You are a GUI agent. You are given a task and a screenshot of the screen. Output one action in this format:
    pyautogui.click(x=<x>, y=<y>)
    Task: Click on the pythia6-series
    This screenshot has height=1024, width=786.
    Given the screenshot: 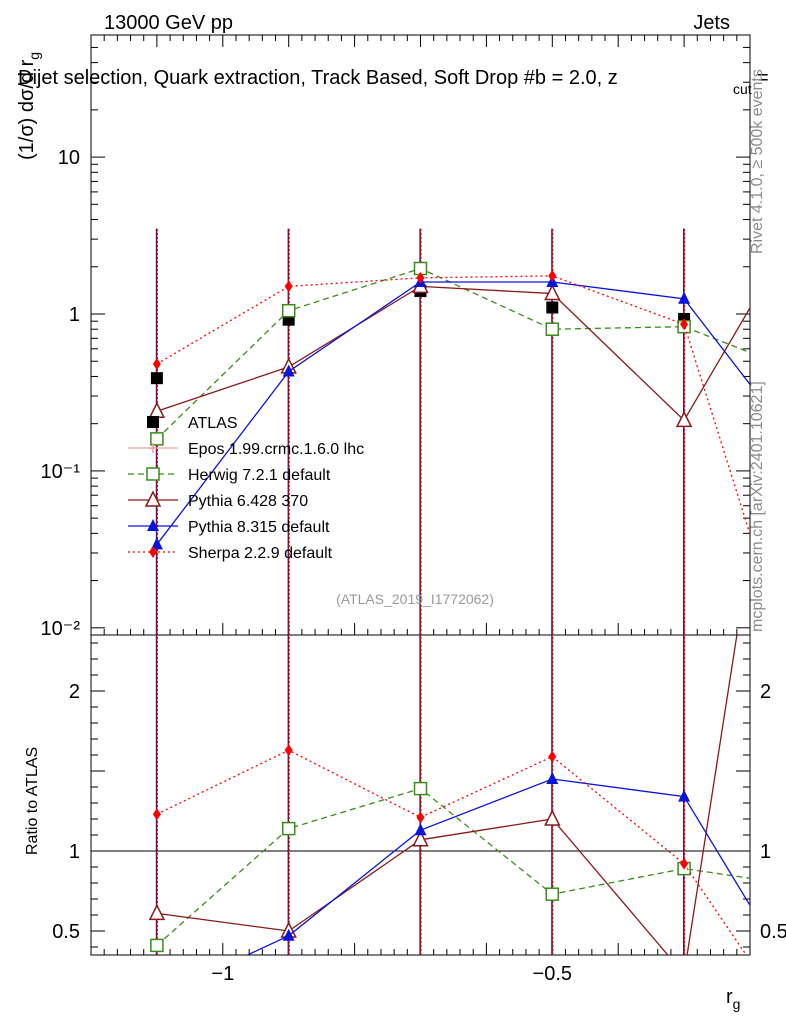 What is the action you would take?
    pyautogui.click(x=467, y=336)
    